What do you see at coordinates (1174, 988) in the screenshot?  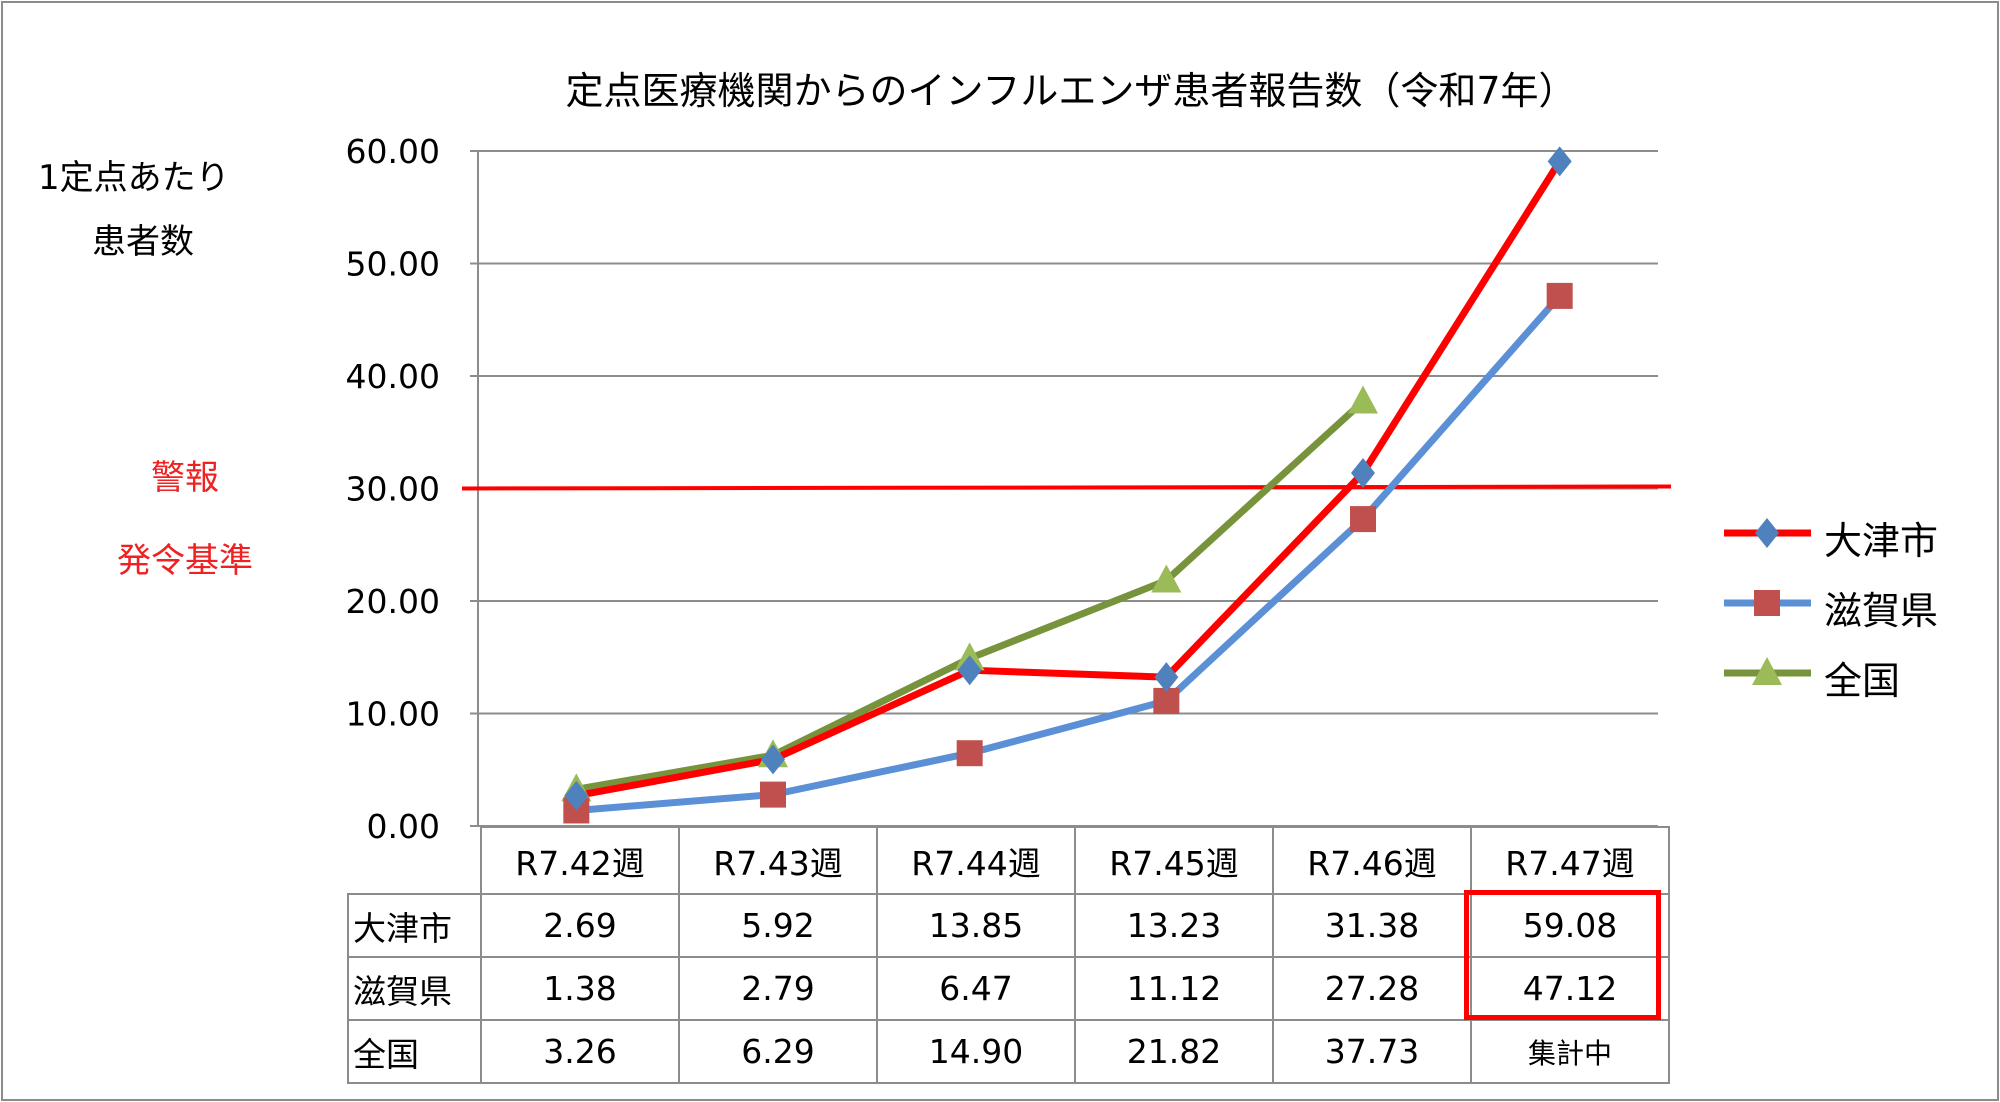 I see `table-cell: 11.12` at bounding box center [1174, 988].